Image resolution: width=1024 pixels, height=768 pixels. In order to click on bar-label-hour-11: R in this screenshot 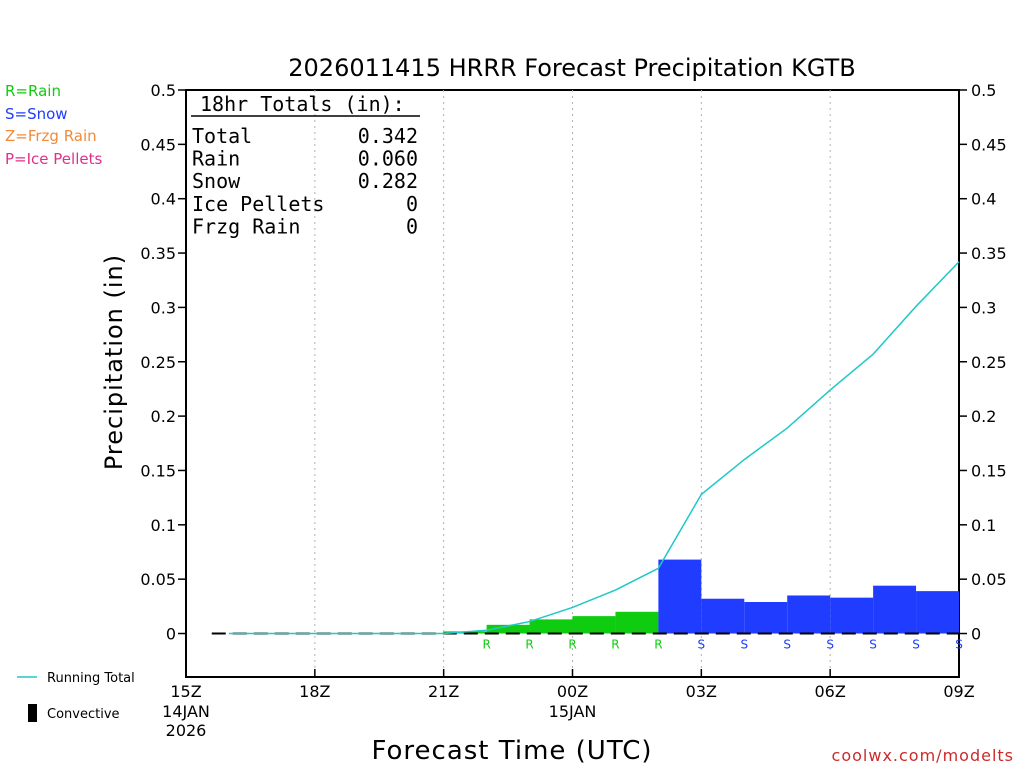, I will do `click(658, 645)`.